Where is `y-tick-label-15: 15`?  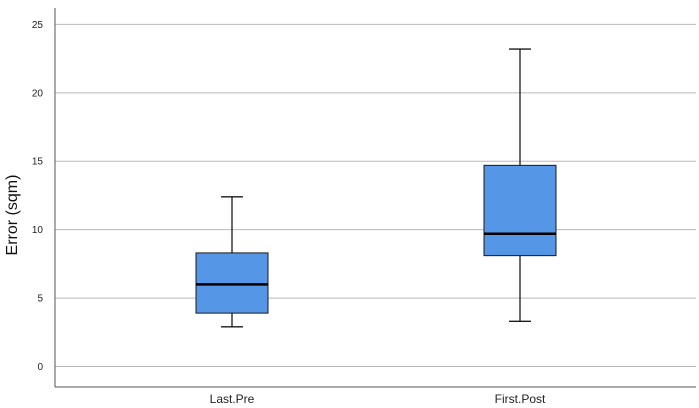 y-tick-label-15: 15 is located at coordinates (38, 162).